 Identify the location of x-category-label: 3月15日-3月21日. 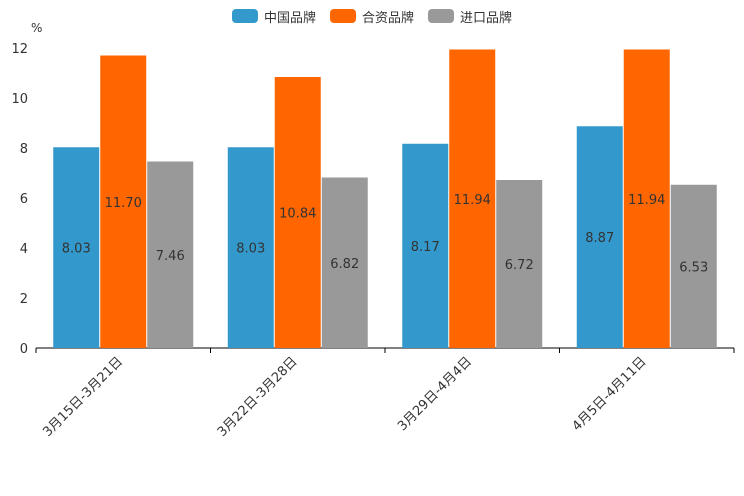
(83, 397).